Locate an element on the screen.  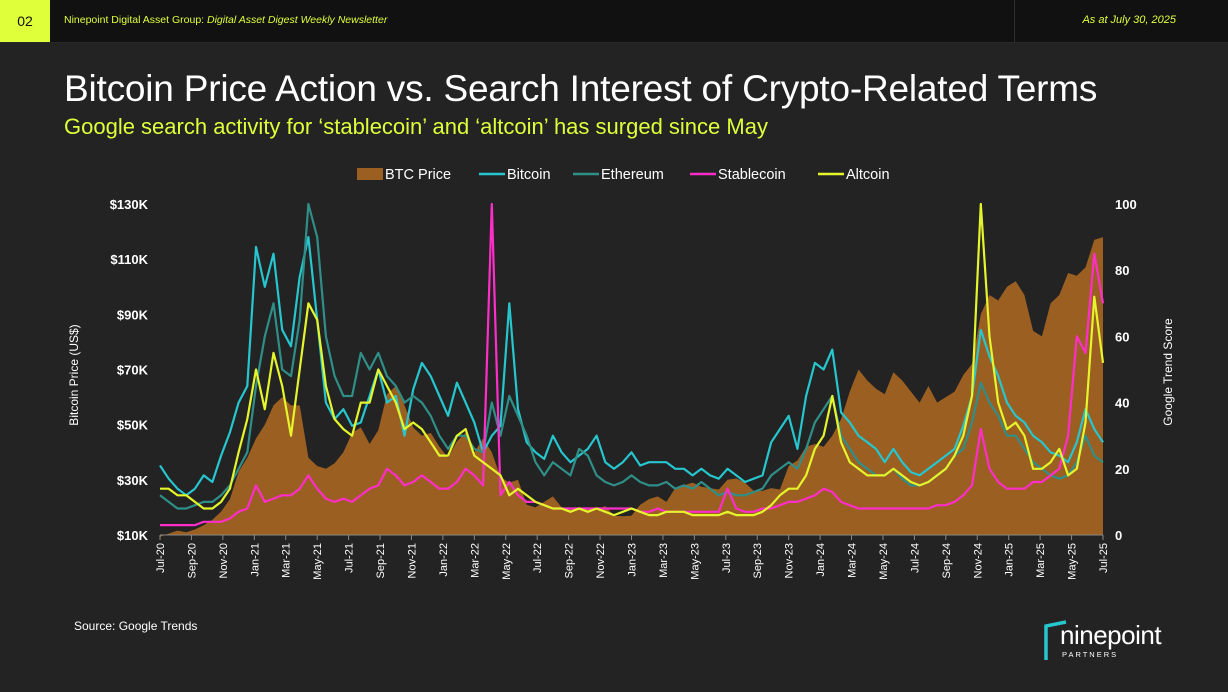
x-tick-label: Nov-23 is located at coordinates (790, 560).